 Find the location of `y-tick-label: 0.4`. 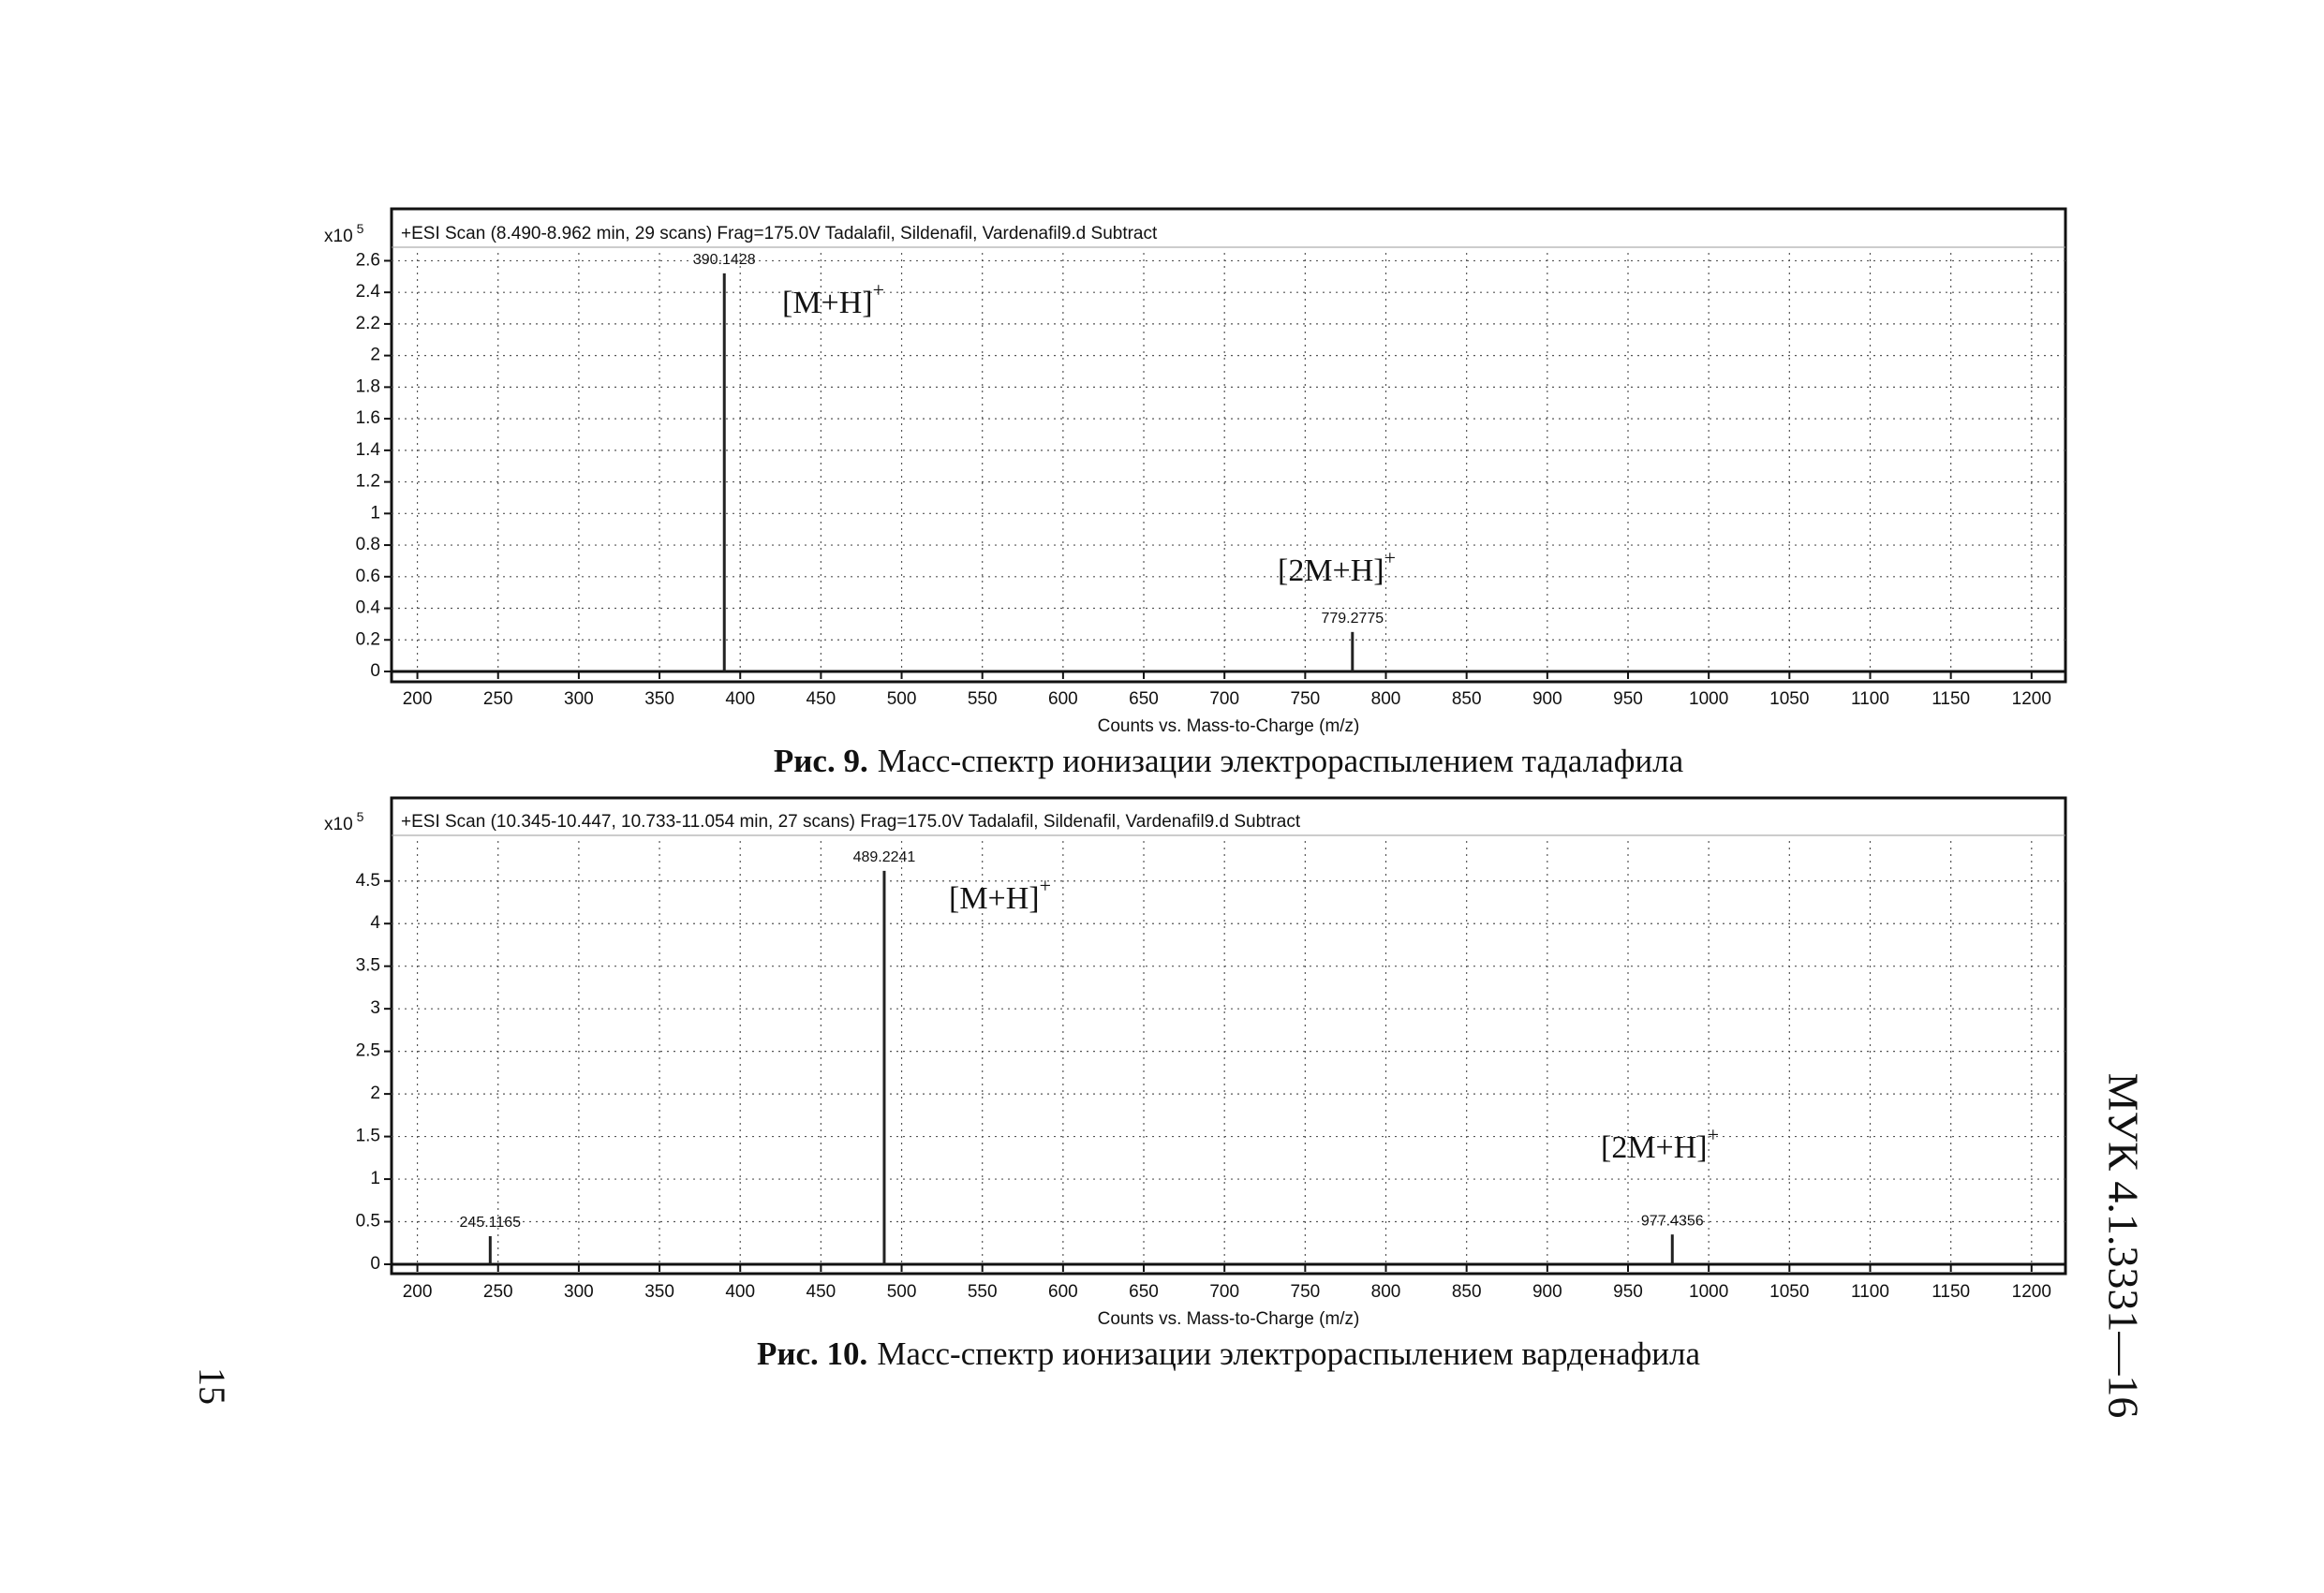

y-tick-label: 0.4 is located at coordinates (368, 608).